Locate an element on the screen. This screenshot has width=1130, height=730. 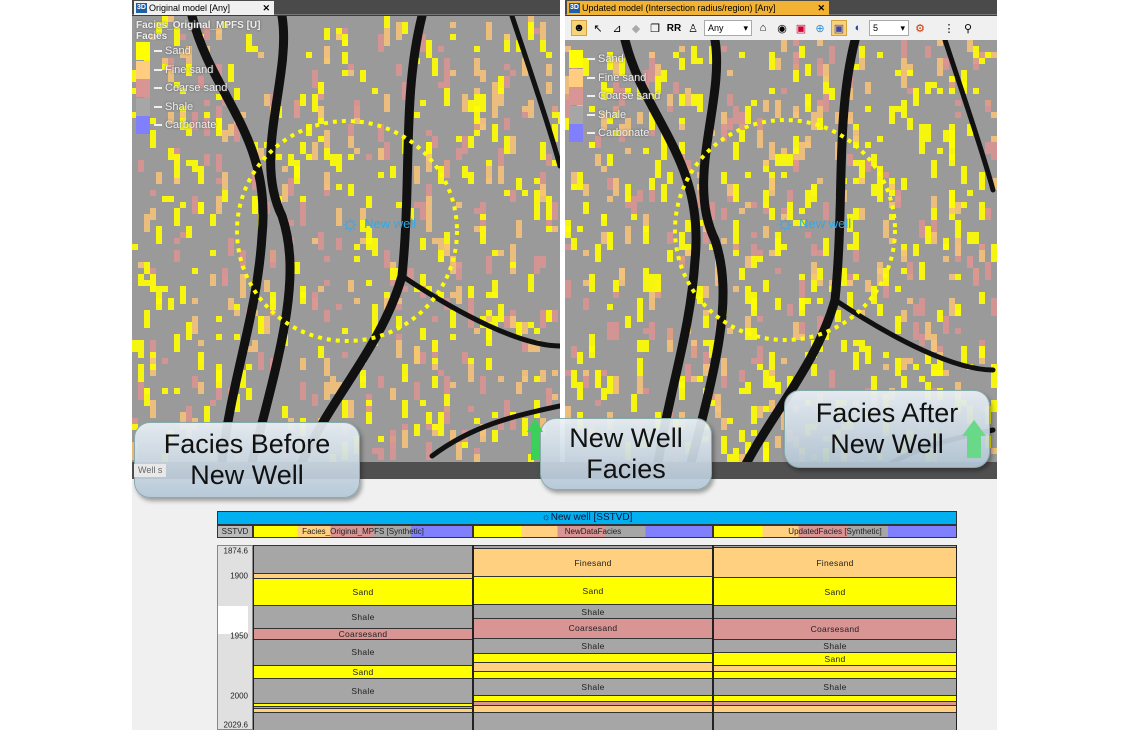
track-header: Facies_Original_MPFS [Synthetic] is located at coordinates (363, 531).